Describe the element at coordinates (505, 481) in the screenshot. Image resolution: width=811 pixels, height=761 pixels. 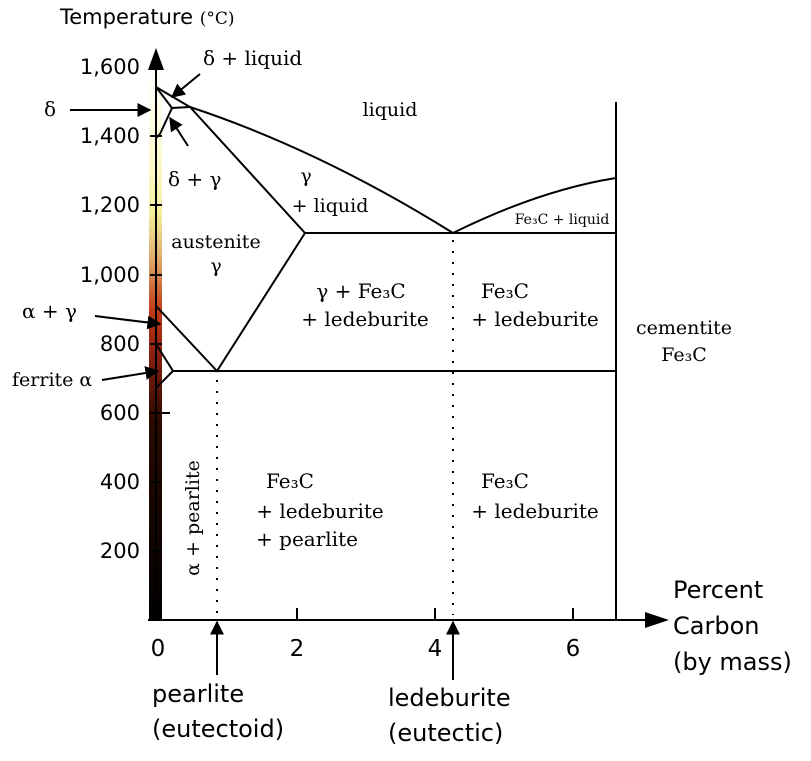
I see `region-fe3c-ledeburite-lower: Fe₃C` at that location.